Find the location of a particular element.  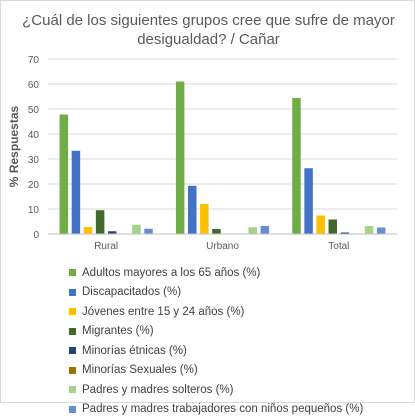

legend-label: Jóvenes entre 15 y 24 años (%) is located at coordinates (163, 312).